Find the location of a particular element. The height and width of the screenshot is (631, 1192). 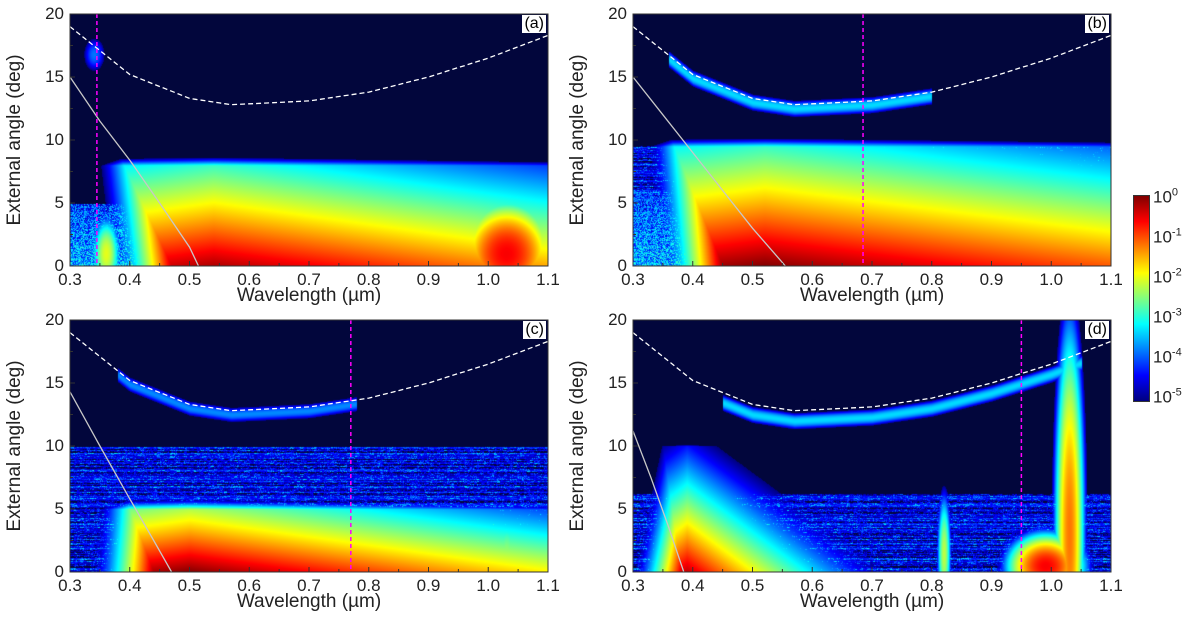

colorbar-tick-label: 10⁻⁴ is located at coordinates (1167, 357).